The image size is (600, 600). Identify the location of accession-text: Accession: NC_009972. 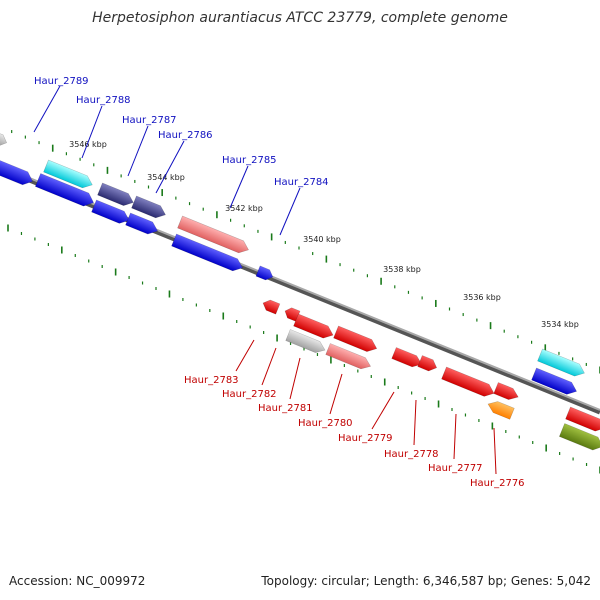
(77, 581).